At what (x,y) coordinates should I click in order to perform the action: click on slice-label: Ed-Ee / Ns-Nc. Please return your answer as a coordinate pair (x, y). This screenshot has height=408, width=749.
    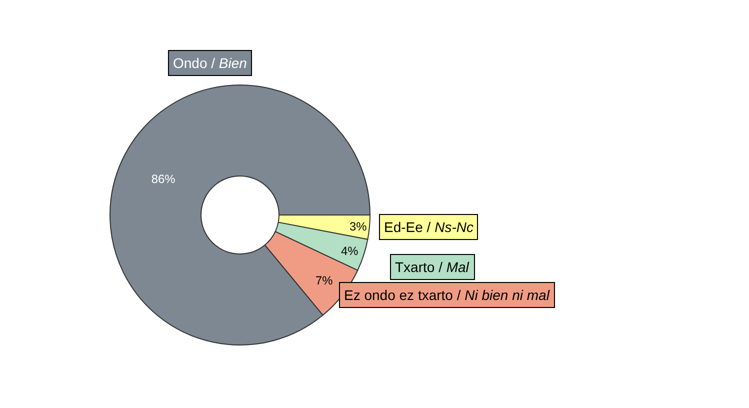
    Looking at the image, I should click on (429, 227).